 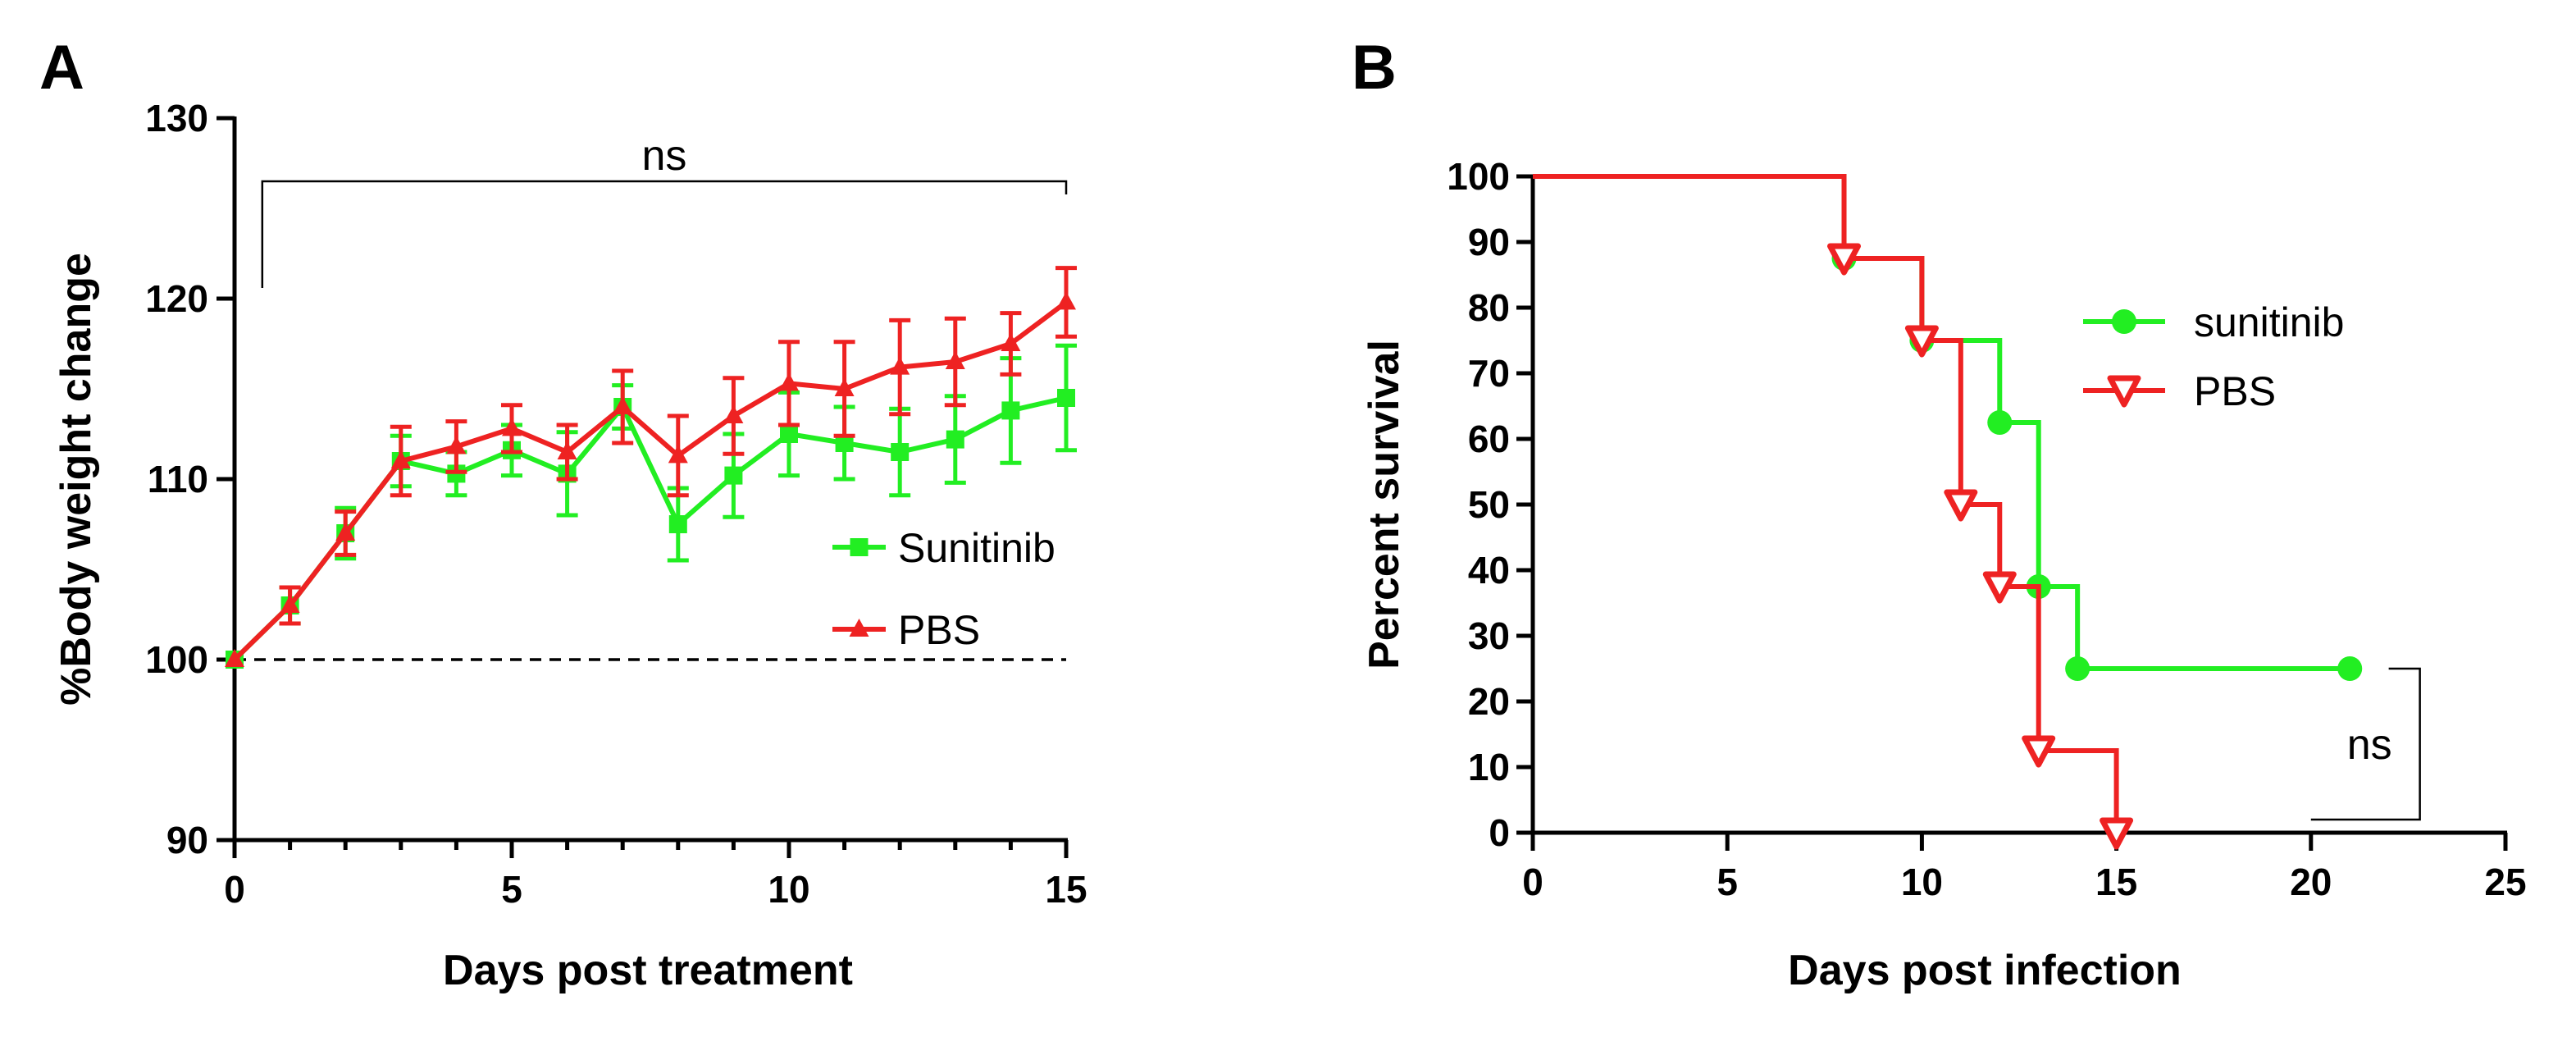 I want to click on panel-b-y-tick-label: 0, so click(x=1499, y=833).